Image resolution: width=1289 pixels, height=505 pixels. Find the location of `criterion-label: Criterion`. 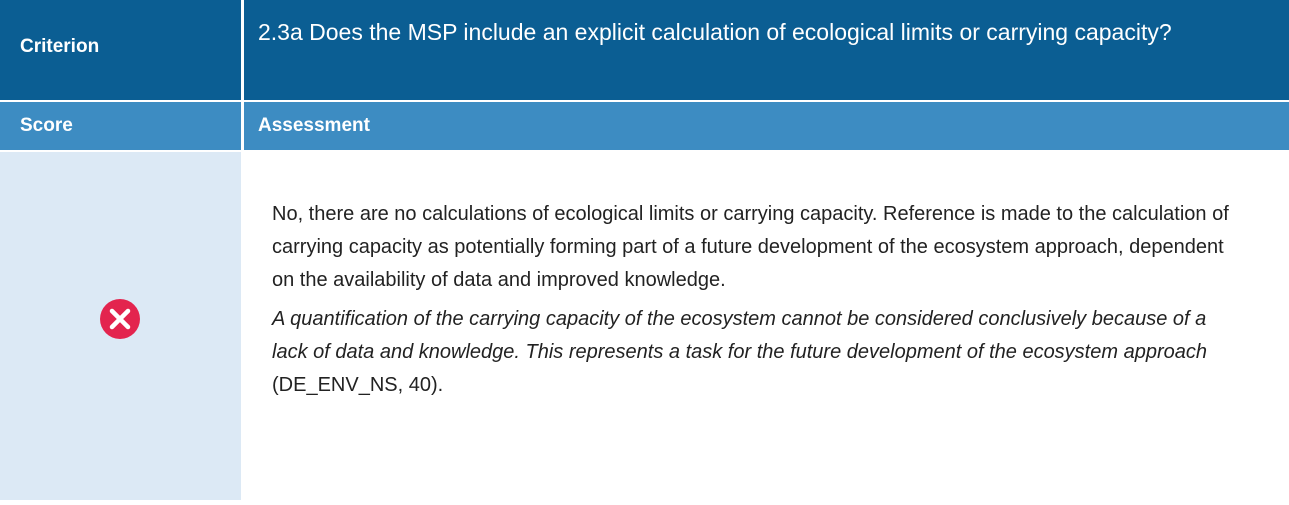

criterion-label: Criterion is located at coordinates (120, 50).